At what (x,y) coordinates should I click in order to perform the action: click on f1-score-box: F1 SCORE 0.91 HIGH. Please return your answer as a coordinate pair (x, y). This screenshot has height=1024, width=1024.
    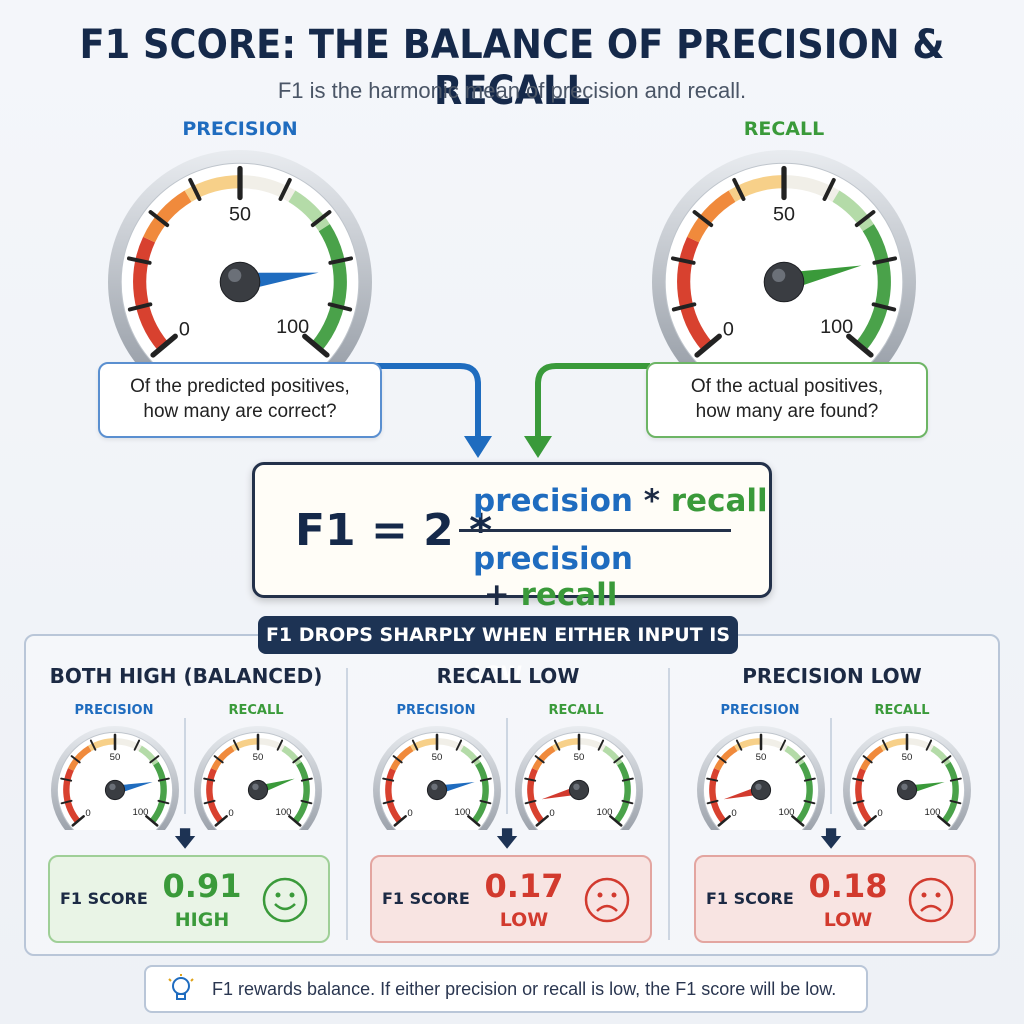
    Looking at the image, I should click on (189, 899).